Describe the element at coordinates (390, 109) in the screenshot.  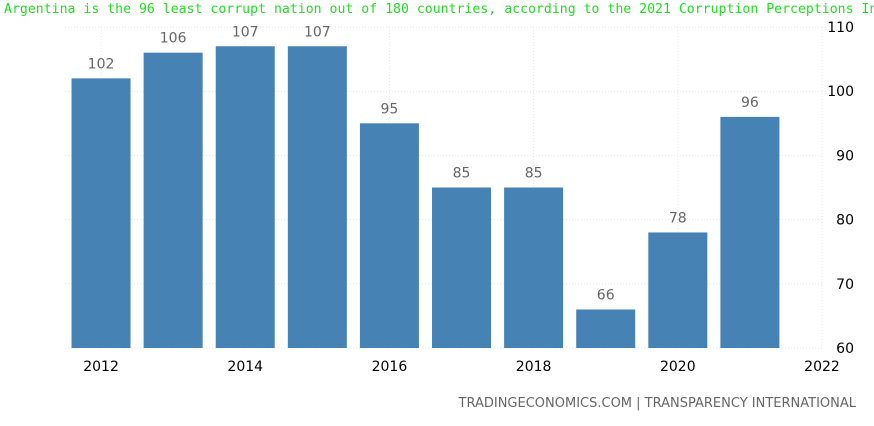
I see `data-label: 95` at that location.